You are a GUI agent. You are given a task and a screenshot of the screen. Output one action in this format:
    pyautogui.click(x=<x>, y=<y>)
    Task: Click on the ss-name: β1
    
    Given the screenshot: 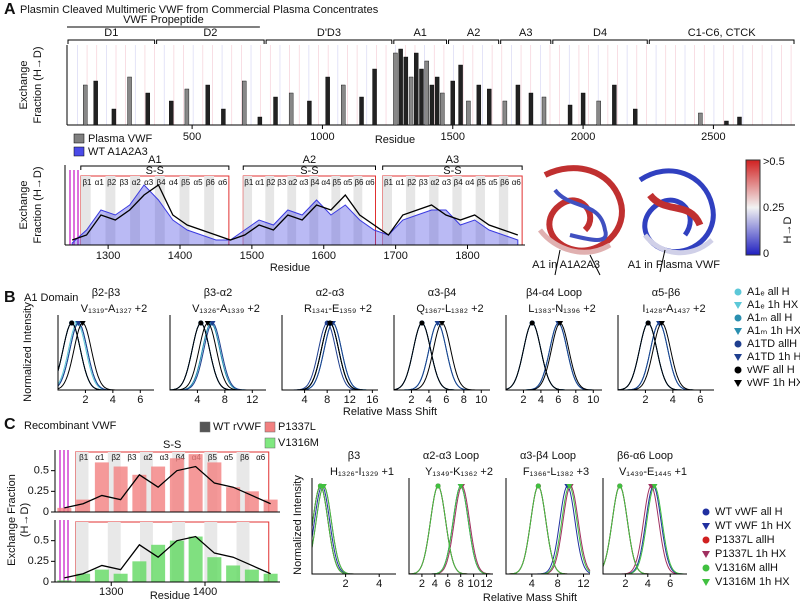 What is the action you would take?
    pyautogui.click(x=249, y=182)
    